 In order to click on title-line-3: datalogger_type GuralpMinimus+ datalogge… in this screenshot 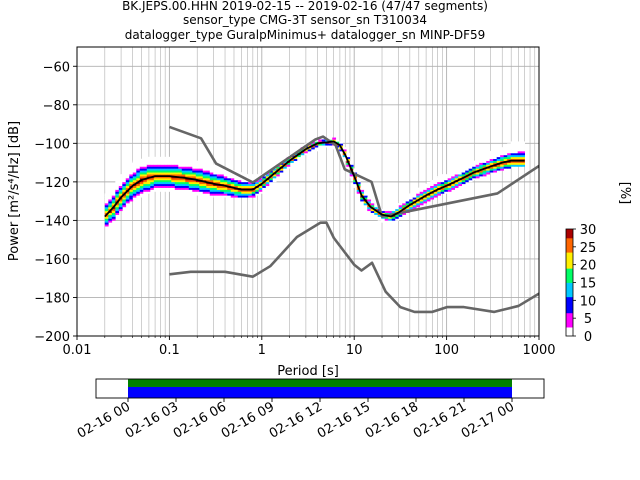, I will do `click(305, 35)`.